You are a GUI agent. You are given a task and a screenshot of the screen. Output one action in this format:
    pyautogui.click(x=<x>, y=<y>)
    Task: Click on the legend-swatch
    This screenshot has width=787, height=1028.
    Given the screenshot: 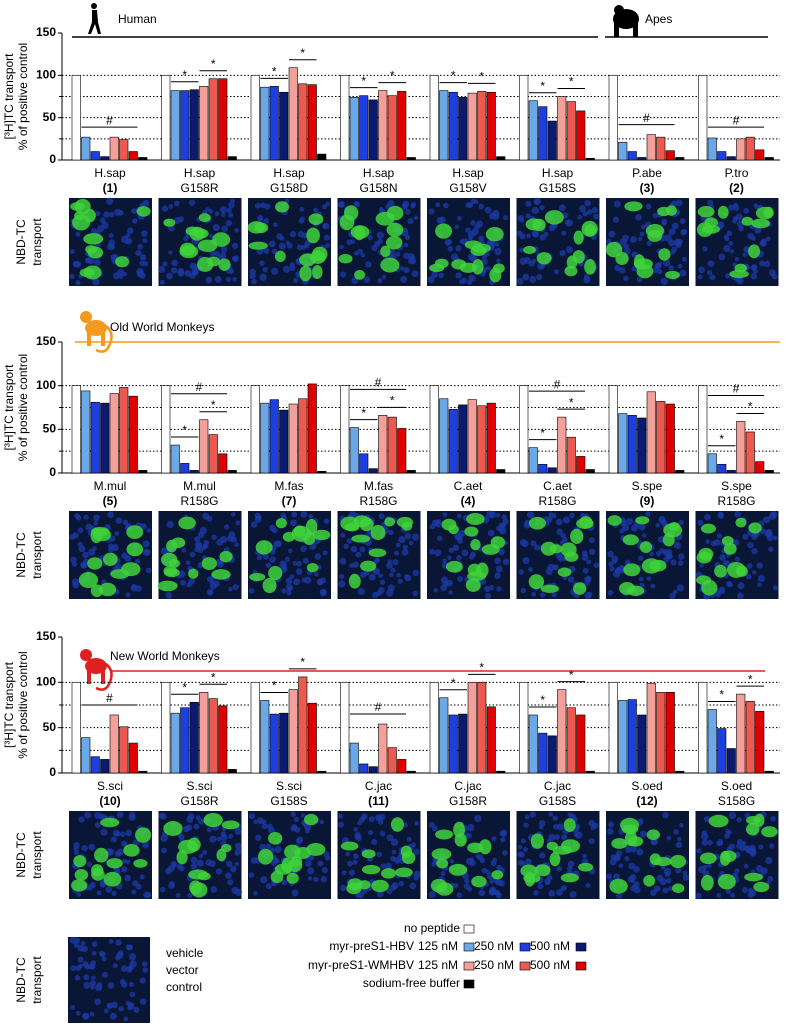 What is the action you would take?
    pyautogui.click(x=581, y=947)
    